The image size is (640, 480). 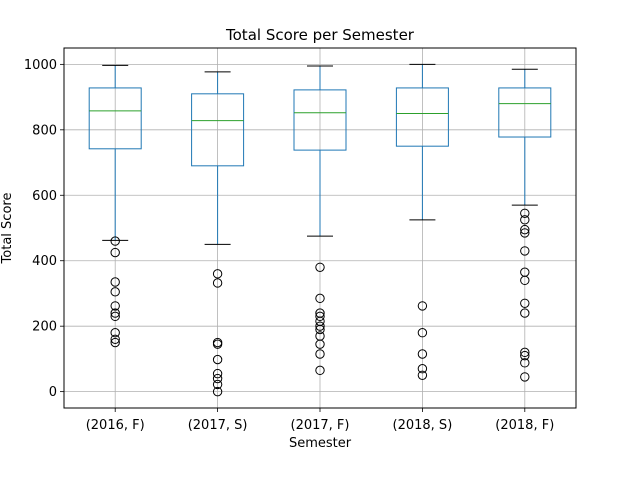 I want to click on y-tick-label: 600, so click(x=44, y=196).